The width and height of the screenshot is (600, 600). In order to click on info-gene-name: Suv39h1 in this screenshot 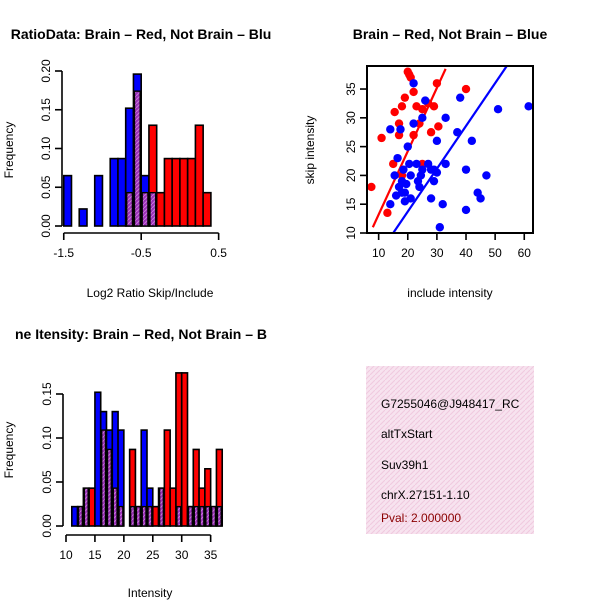, I will do `click(405, 465)`.